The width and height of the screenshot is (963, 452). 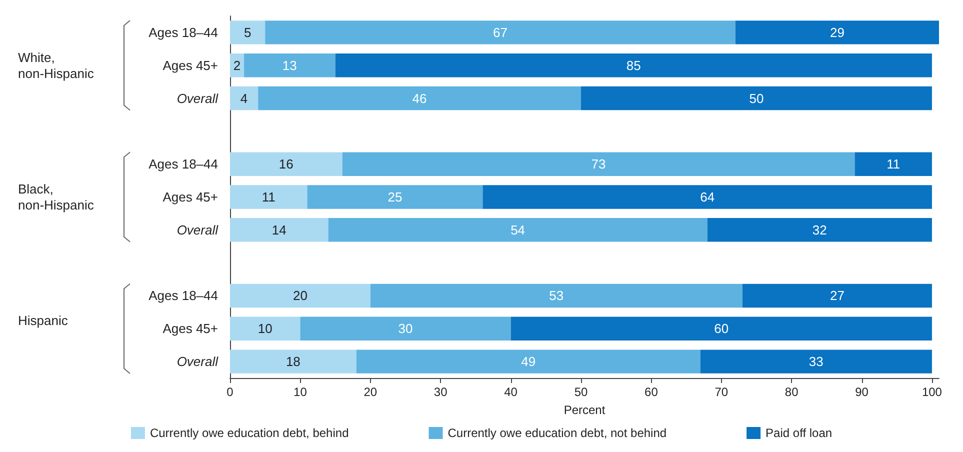 I want to click on x-tick-label: 50, so click(x=581, y=392).